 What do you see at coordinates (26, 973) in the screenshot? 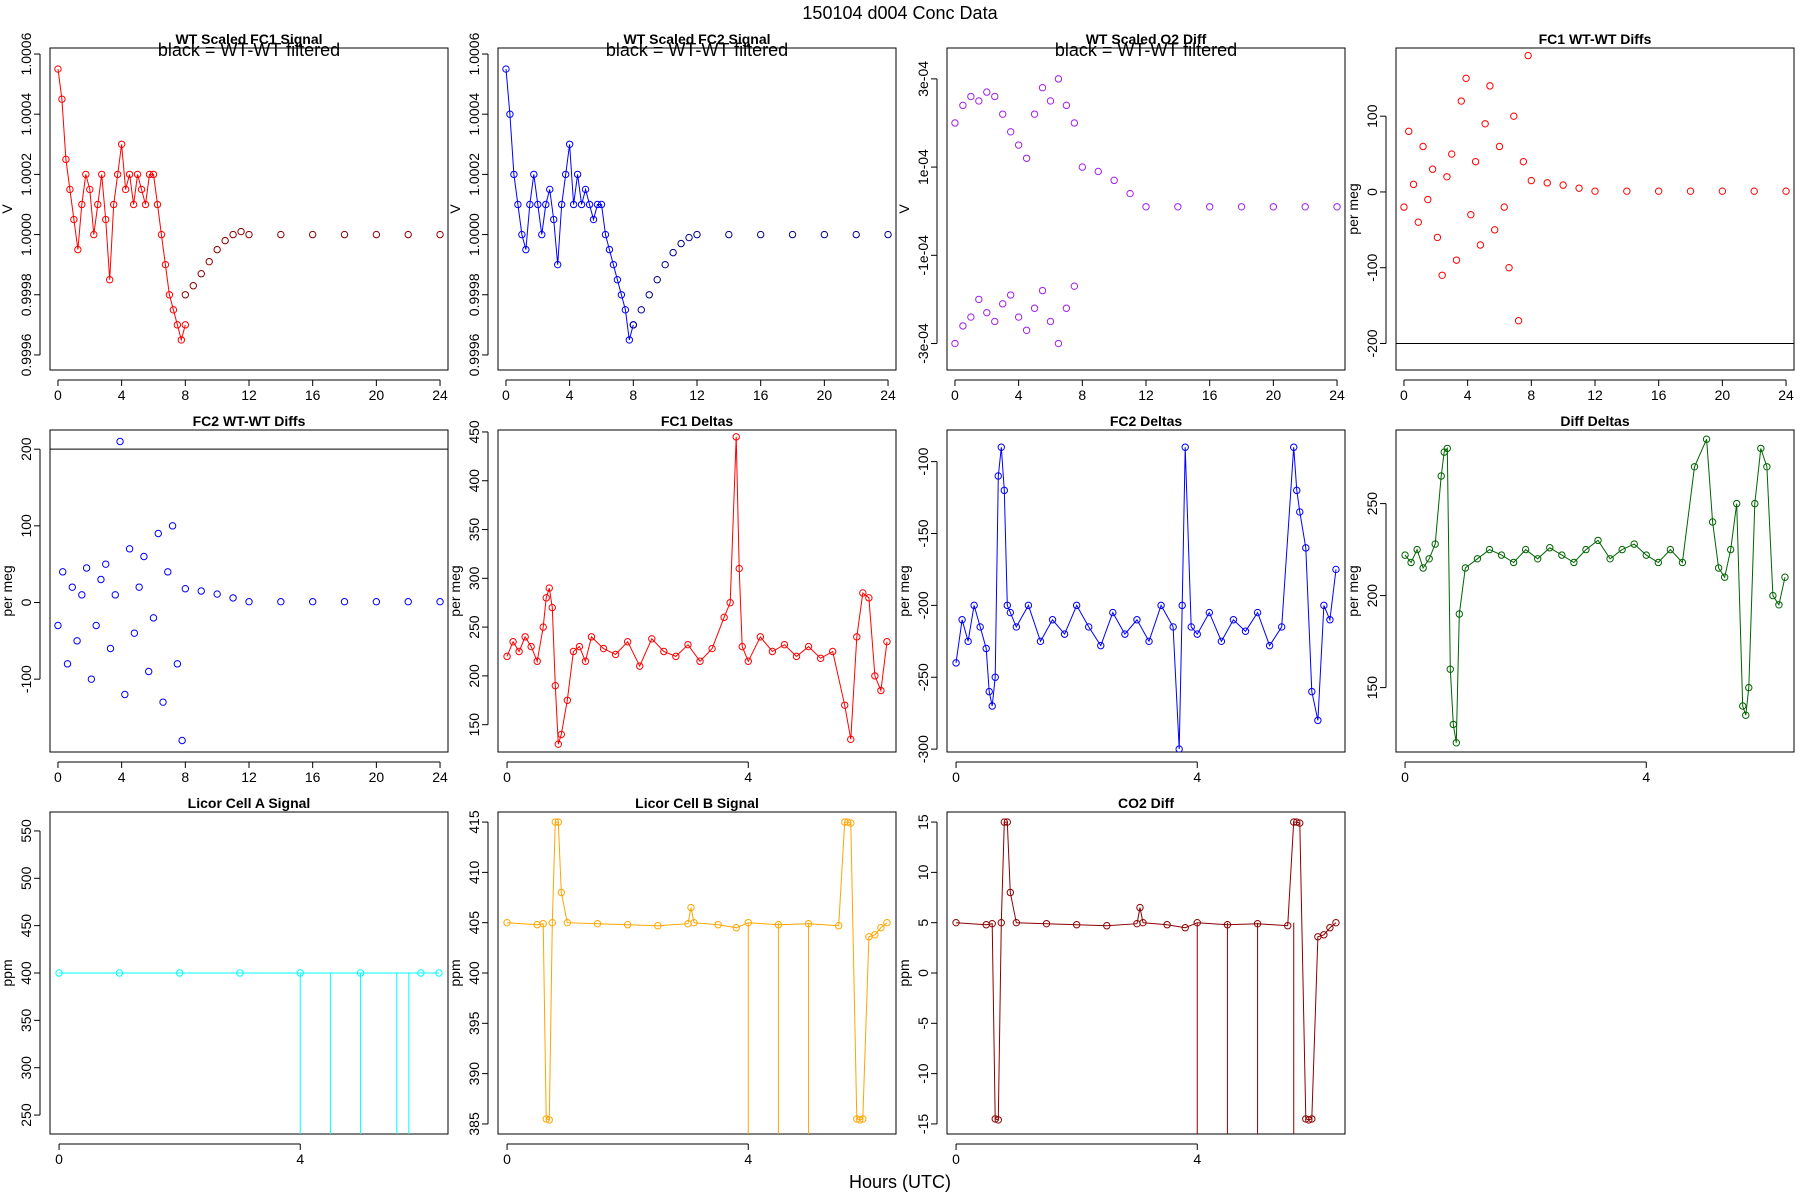
I see `y-tick-label: 400` at bounding box center [26, 973].